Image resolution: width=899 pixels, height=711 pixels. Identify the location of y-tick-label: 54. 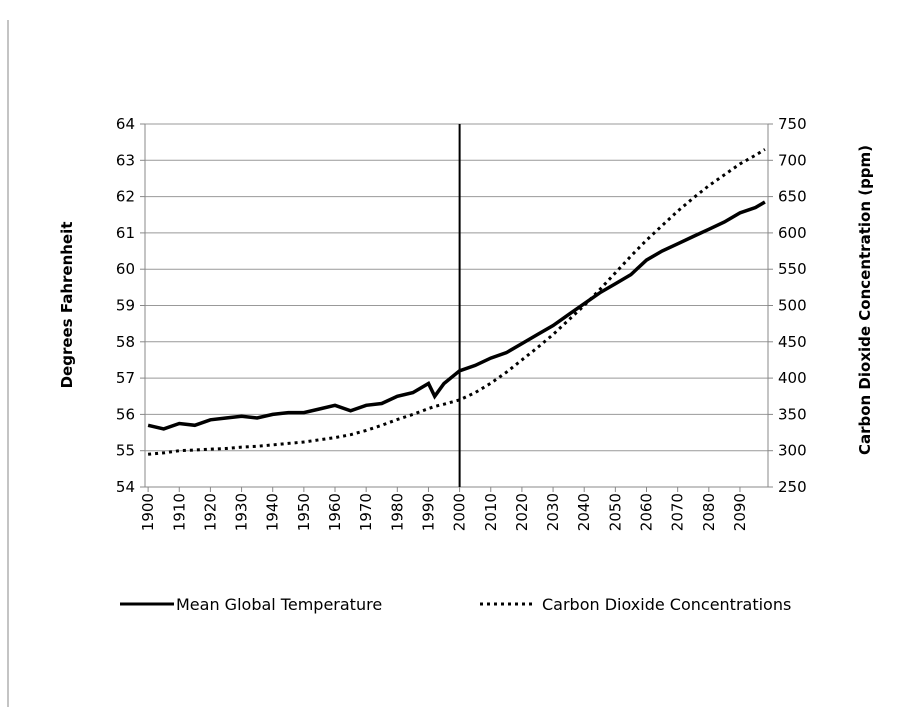
(125, 487).